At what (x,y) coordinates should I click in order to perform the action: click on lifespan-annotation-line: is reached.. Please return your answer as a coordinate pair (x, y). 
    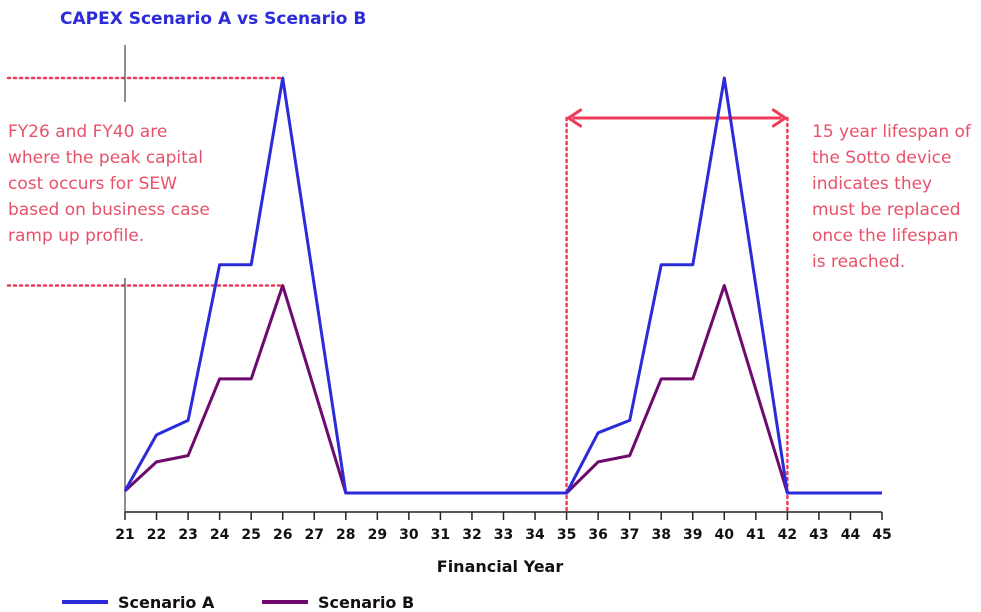
    Looking at the image, I should click on (858, 262).